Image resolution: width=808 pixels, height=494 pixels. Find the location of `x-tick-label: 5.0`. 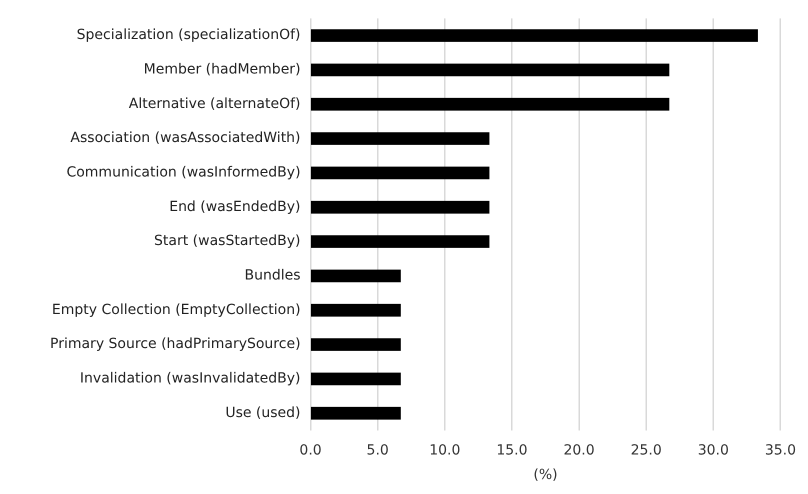

x-tick-label: 5.0 is located at coordinates (377, 450).